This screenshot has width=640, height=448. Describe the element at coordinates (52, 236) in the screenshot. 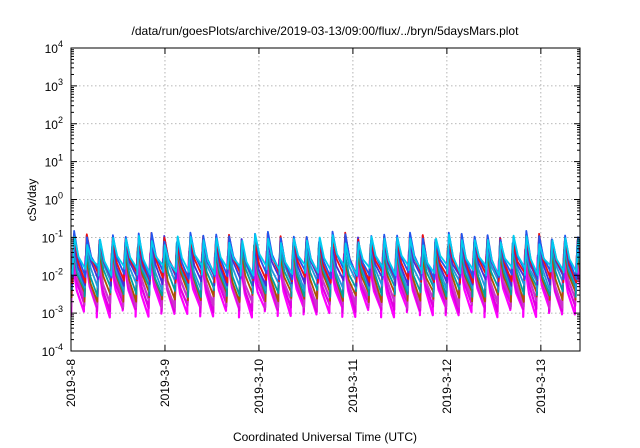

I see `y-tick-label: 10⁻¹` at that location.